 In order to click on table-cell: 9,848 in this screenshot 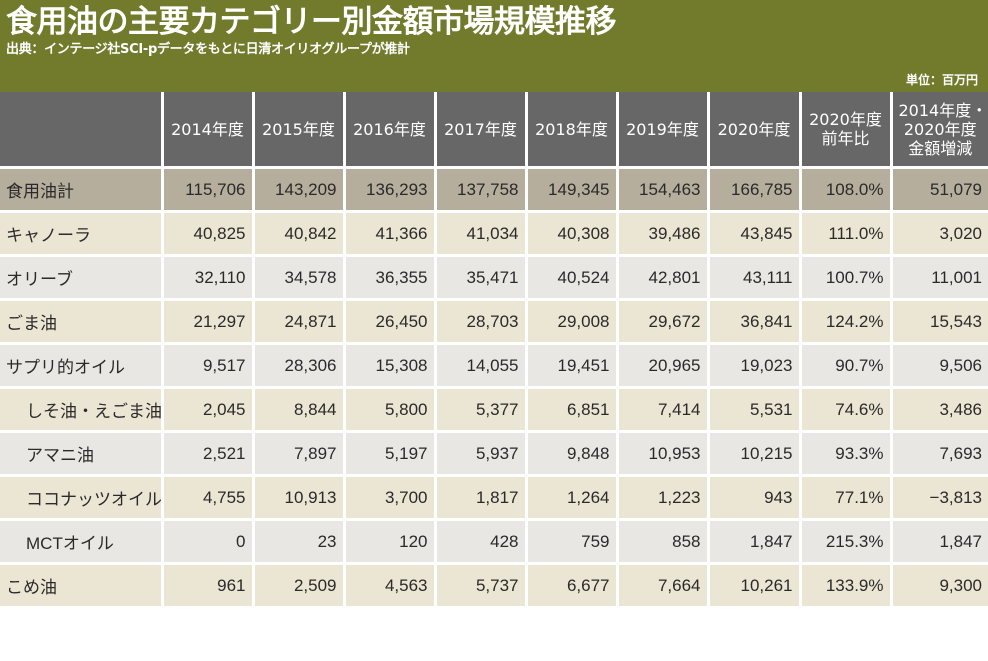, I will do `click(571, 453)`.